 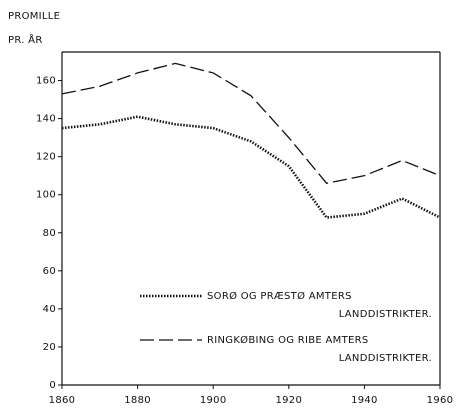 I want to click on x-tick-label: 1940, so click(x=364, y=400).